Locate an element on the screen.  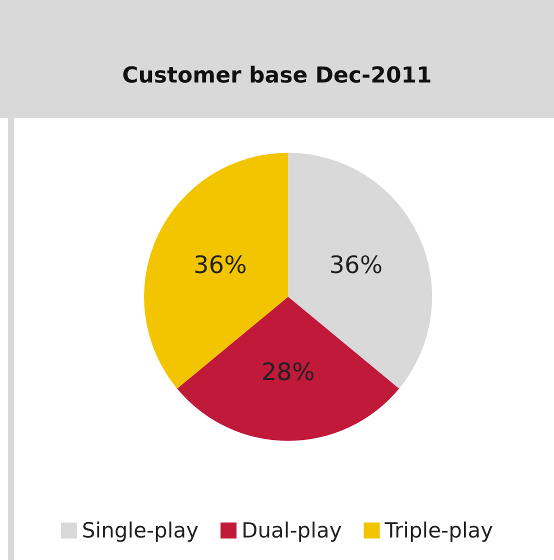
data-label: 28% is located at coordinates (288, 372).